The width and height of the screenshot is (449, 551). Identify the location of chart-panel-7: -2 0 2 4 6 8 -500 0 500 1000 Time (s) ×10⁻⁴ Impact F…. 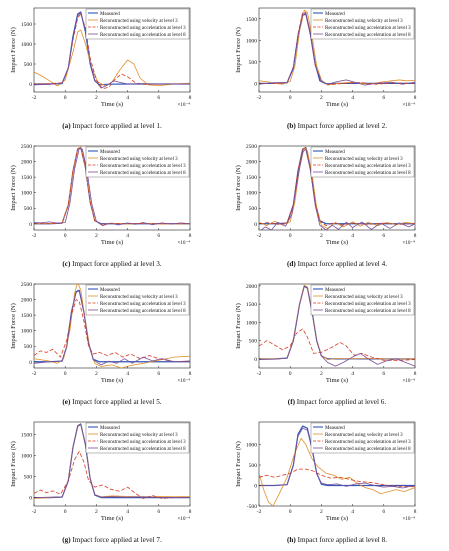
(337, 482).